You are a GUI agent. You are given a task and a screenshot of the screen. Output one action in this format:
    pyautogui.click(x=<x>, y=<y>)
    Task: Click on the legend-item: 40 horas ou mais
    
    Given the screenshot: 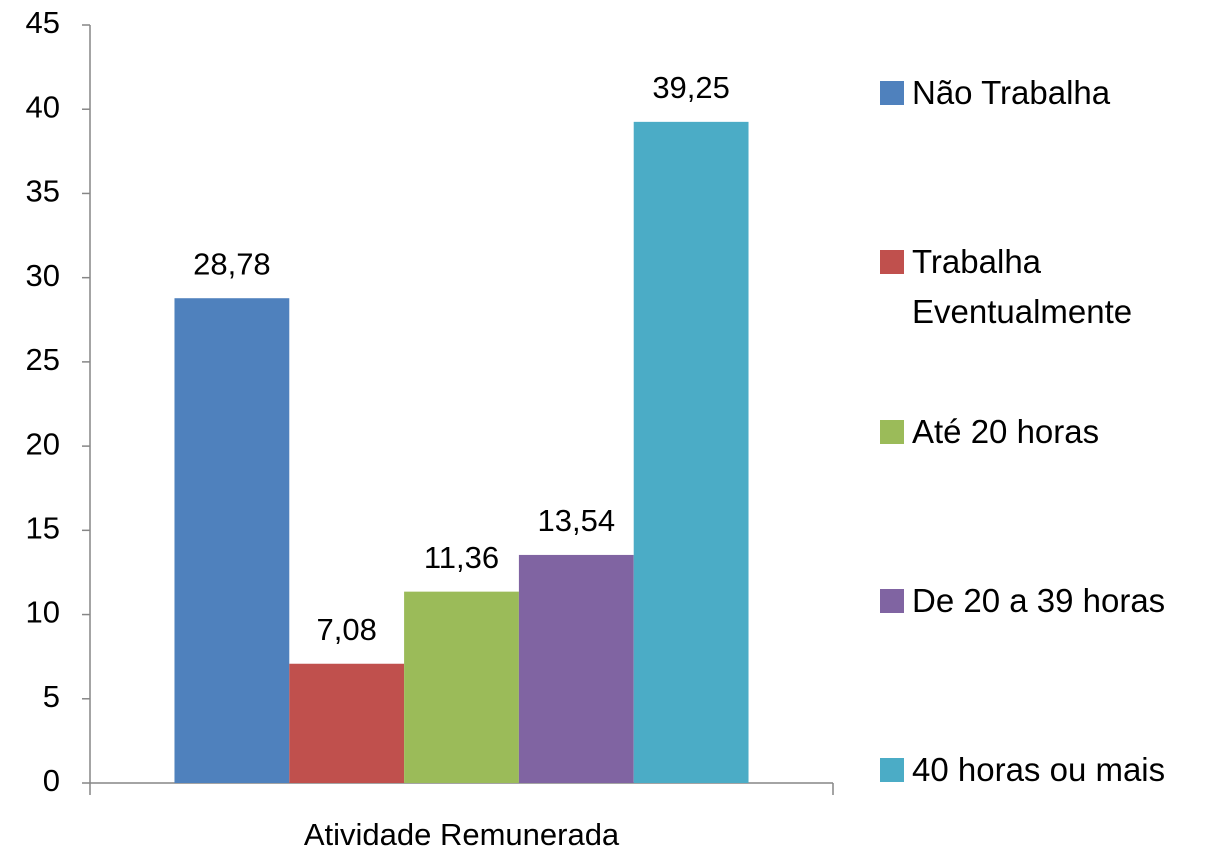 What is the action you would take?
    pyautogui.click(x=1040, y=770)
    